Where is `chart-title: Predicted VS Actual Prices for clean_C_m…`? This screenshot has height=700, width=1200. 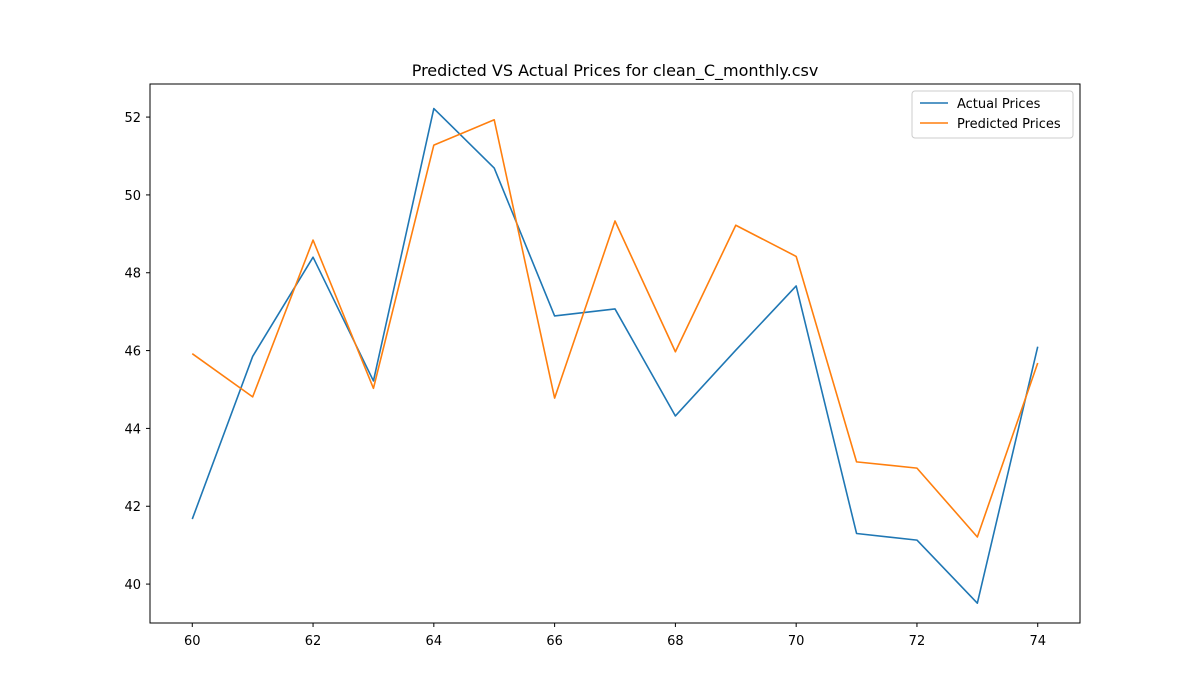
chart-title: Predicted VS Actual Prices for clean_C_m… is located at coordinates (615, 71).